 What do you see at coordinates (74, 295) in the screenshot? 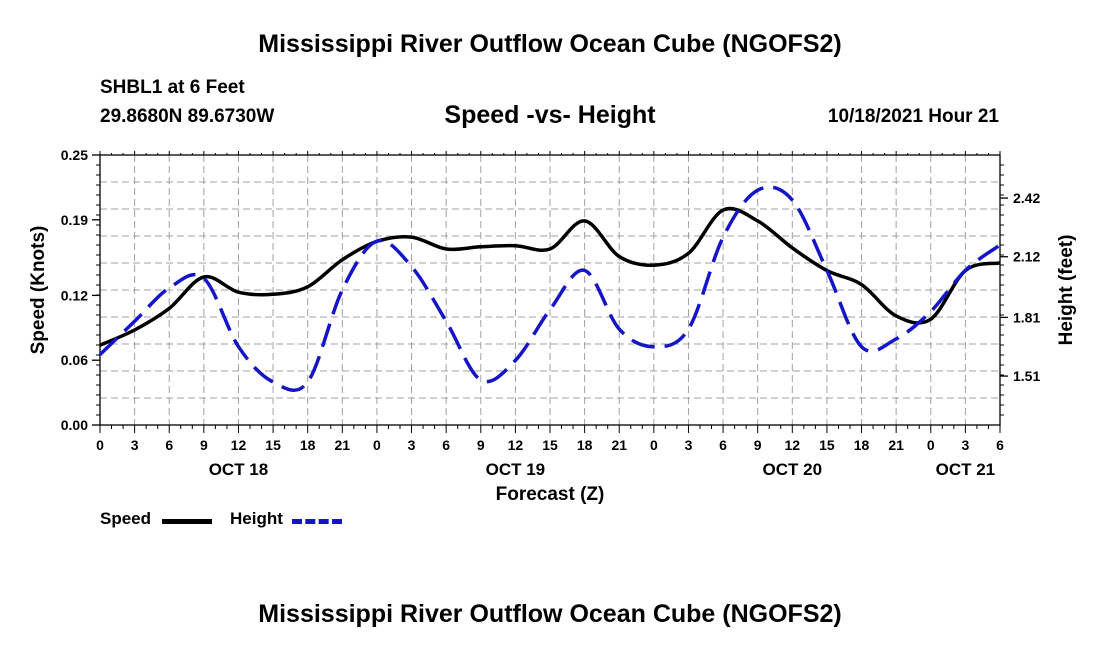
I see `y-tick-label: 0.12` at bounding box center [74, 295].